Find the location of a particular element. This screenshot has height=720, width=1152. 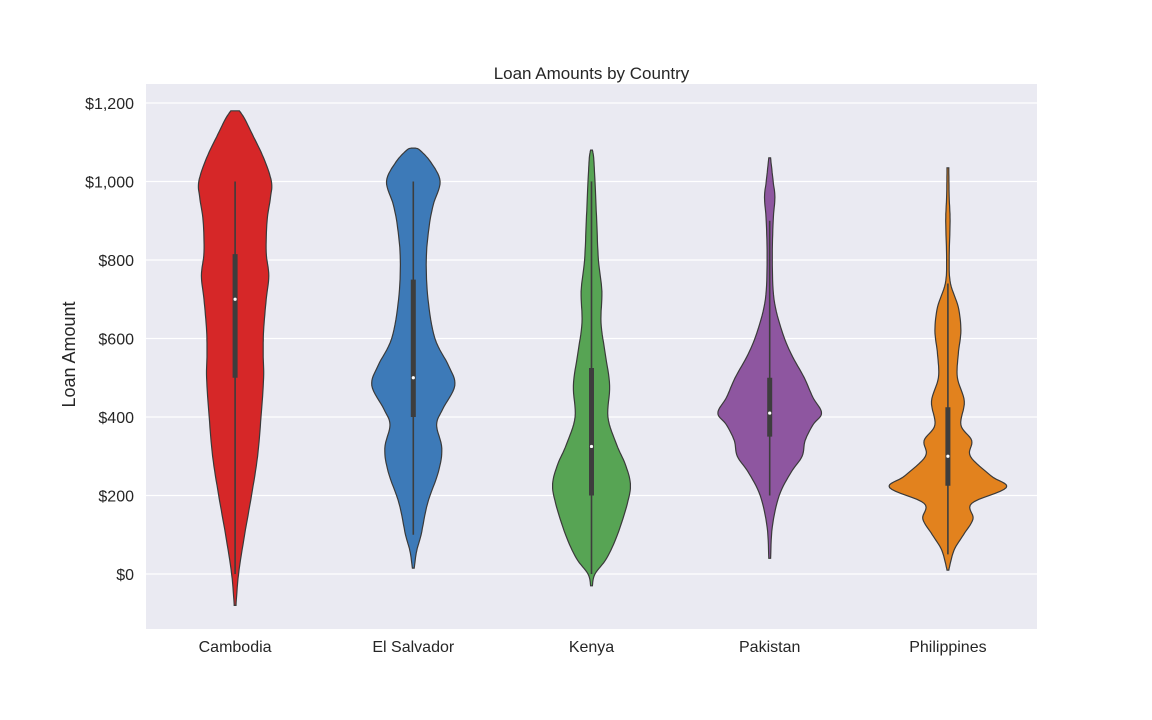

x-tick-label: Philippines is located at coordinates (947, 647).